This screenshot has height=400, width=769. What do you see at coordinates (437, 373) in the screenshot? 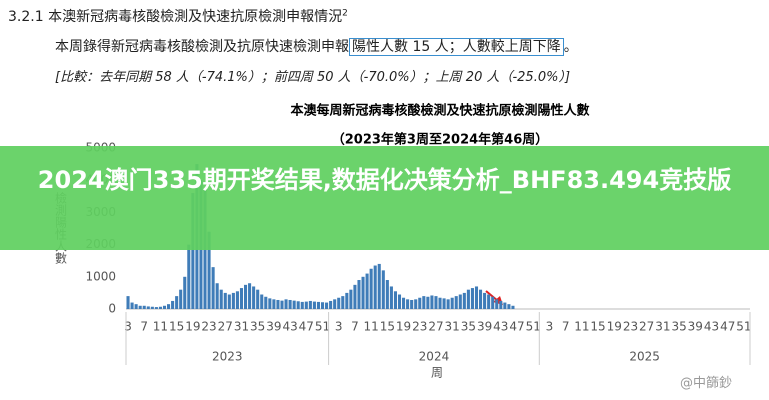
I see `x-axis-title: 周` at bounding box center [437, 373].